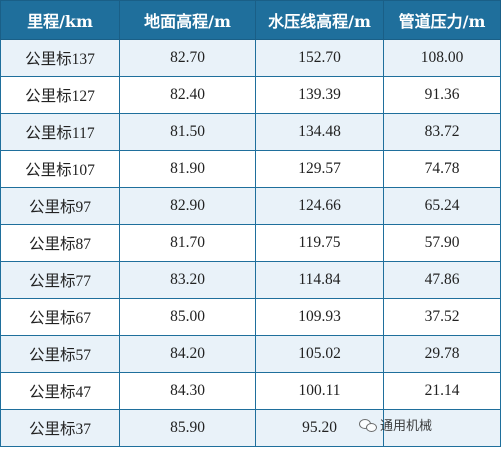  Describe the element at coordinates (187, 95) in the screenshot. I see `cell-ground-elevation: 82.40` at that location.